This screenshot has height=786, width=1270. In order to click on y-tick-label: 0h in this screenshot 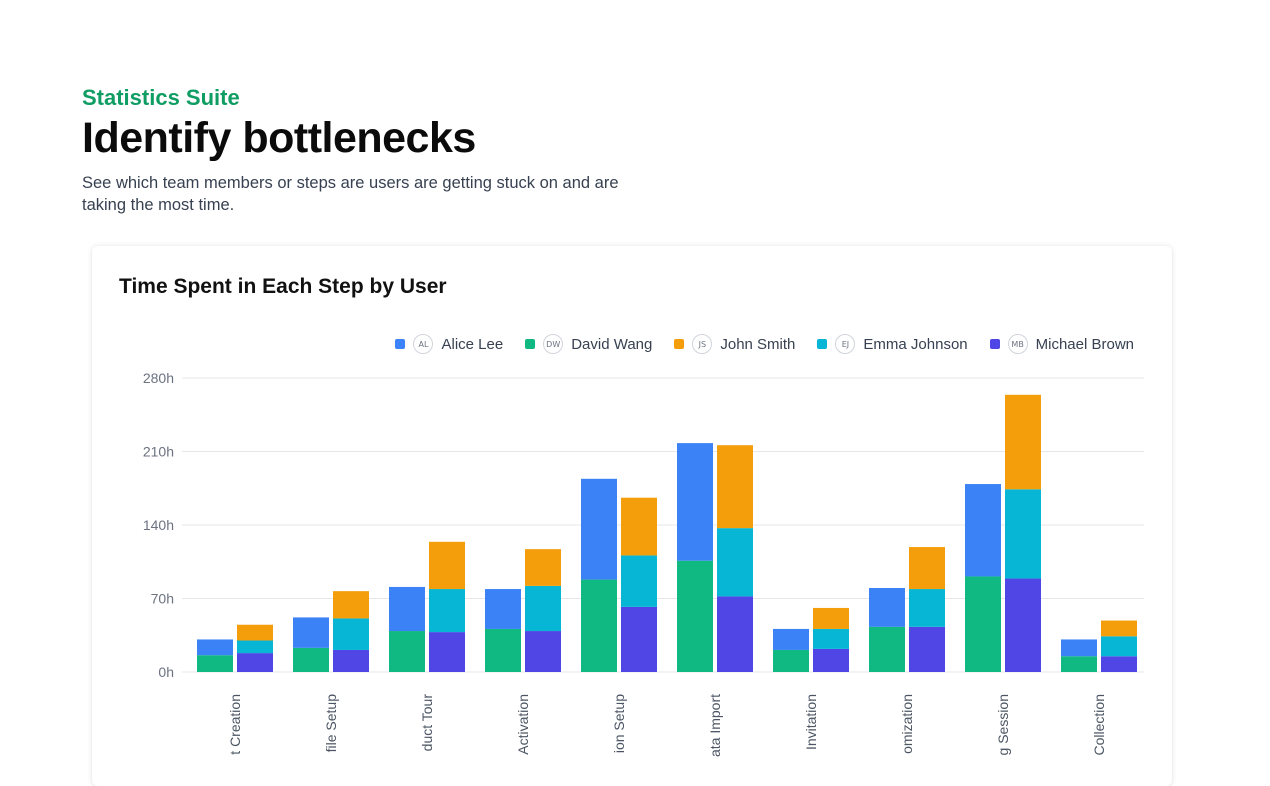, I will do `click(166, 672)`.